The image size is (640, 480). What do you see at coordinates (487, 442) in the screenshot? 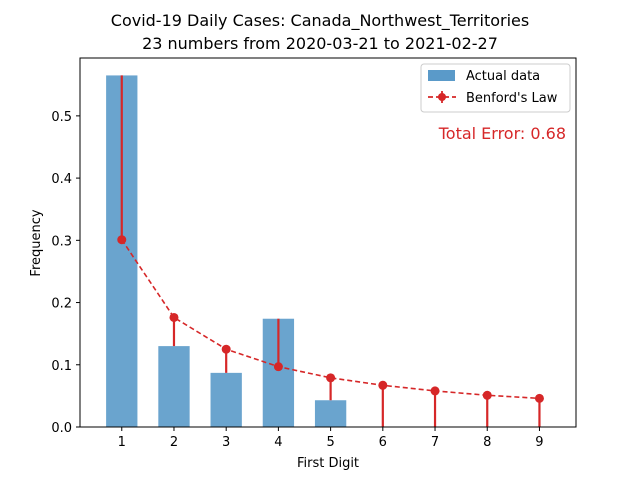
I see `x-tick-label: 8` at bounding box center [487, 442].